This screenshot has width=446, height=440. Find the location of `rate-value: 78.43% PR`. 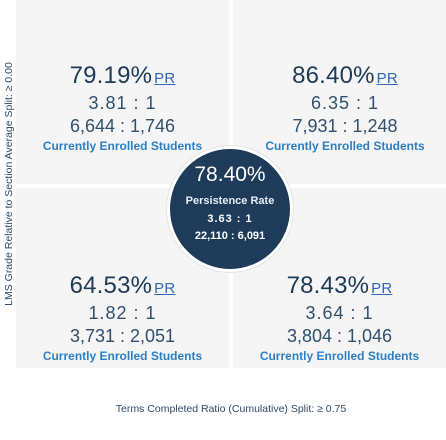

rate-value: 78.43% PR is located at coordinates (339, 285).